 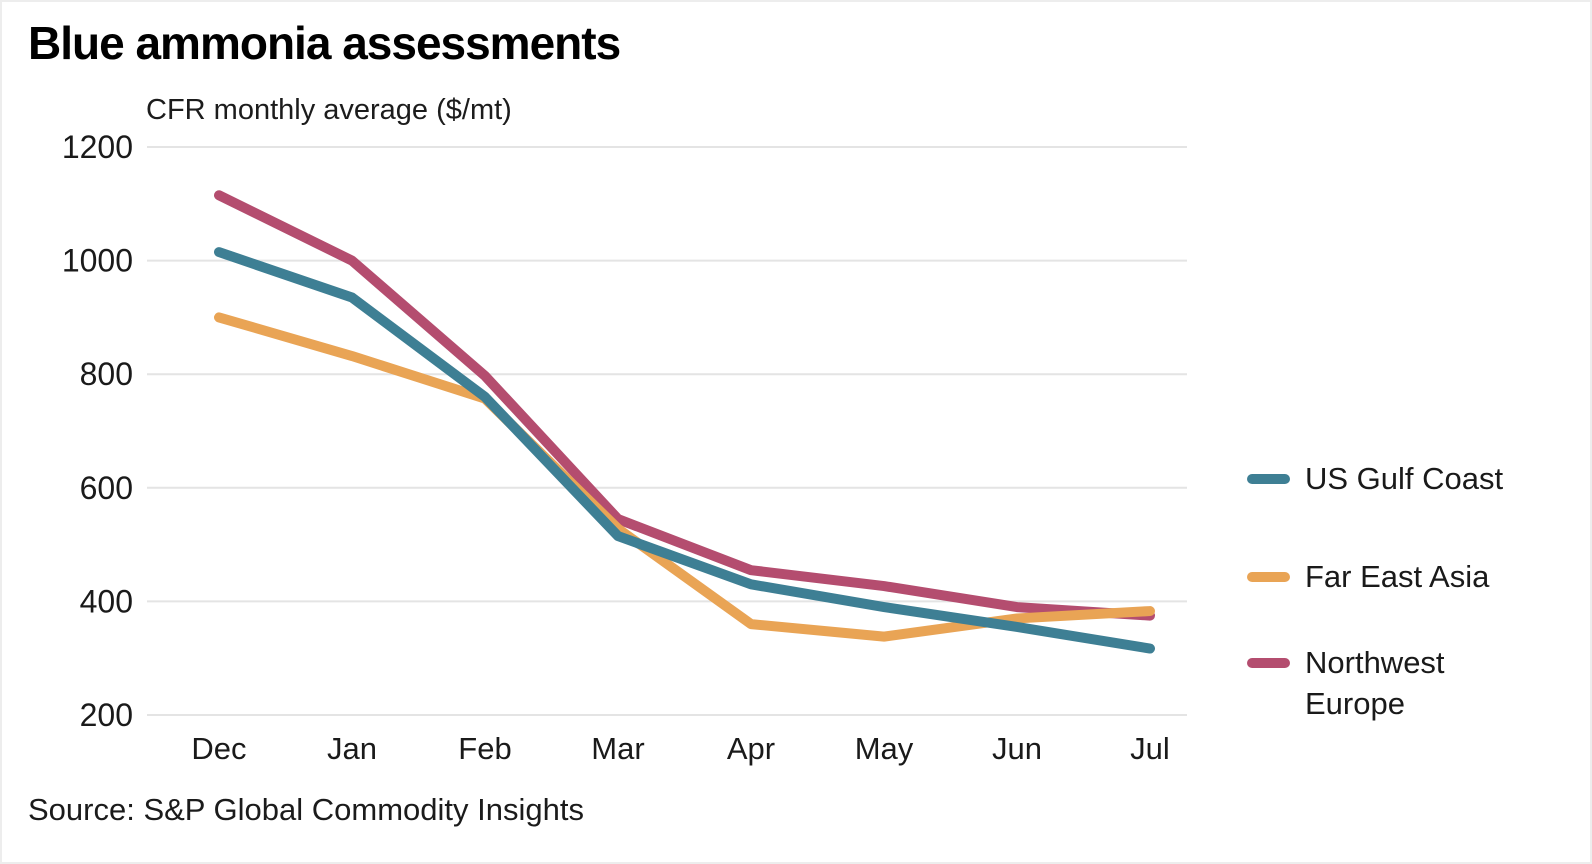 I want to click on x-tick-label-mar: Mar, so click(x=617, y=748).